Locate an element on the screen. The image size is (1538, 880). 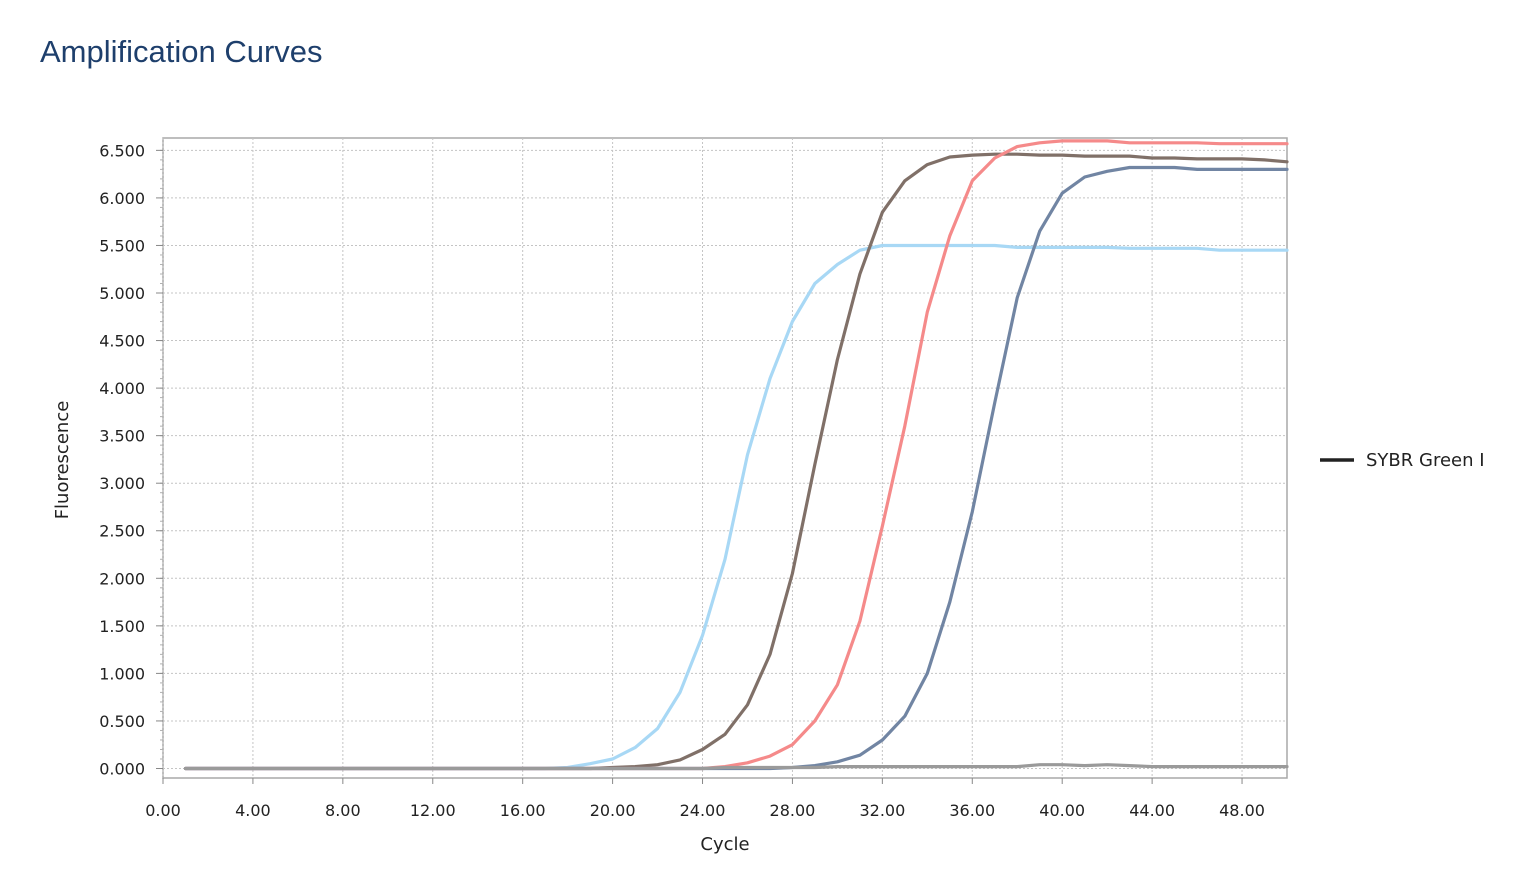
x-tick-label: 8.00 is located at coordinates (343, 810).